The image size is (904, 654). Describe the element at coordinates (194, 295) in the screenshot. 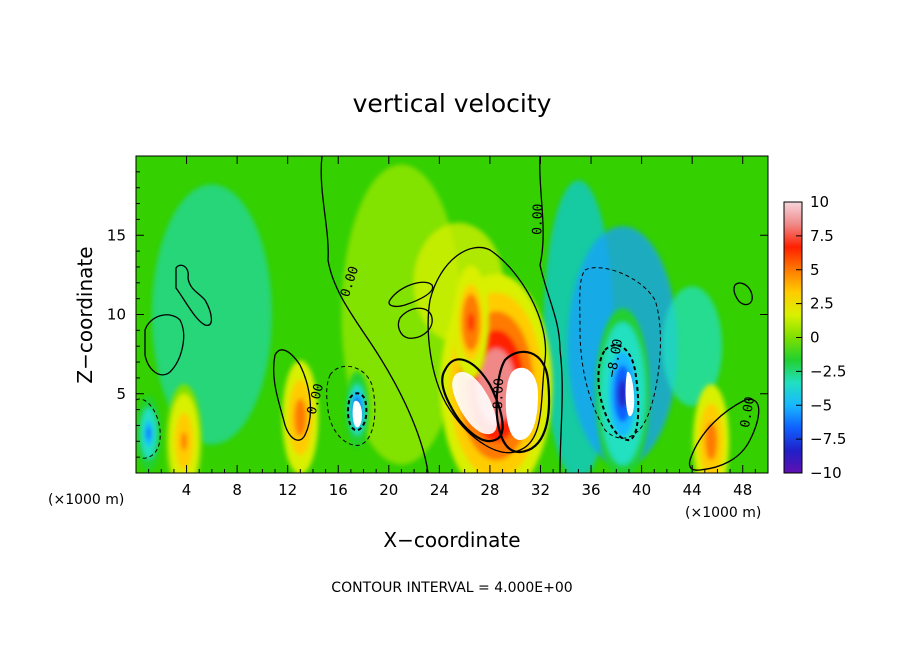

I see `left-contour-top` at that location.